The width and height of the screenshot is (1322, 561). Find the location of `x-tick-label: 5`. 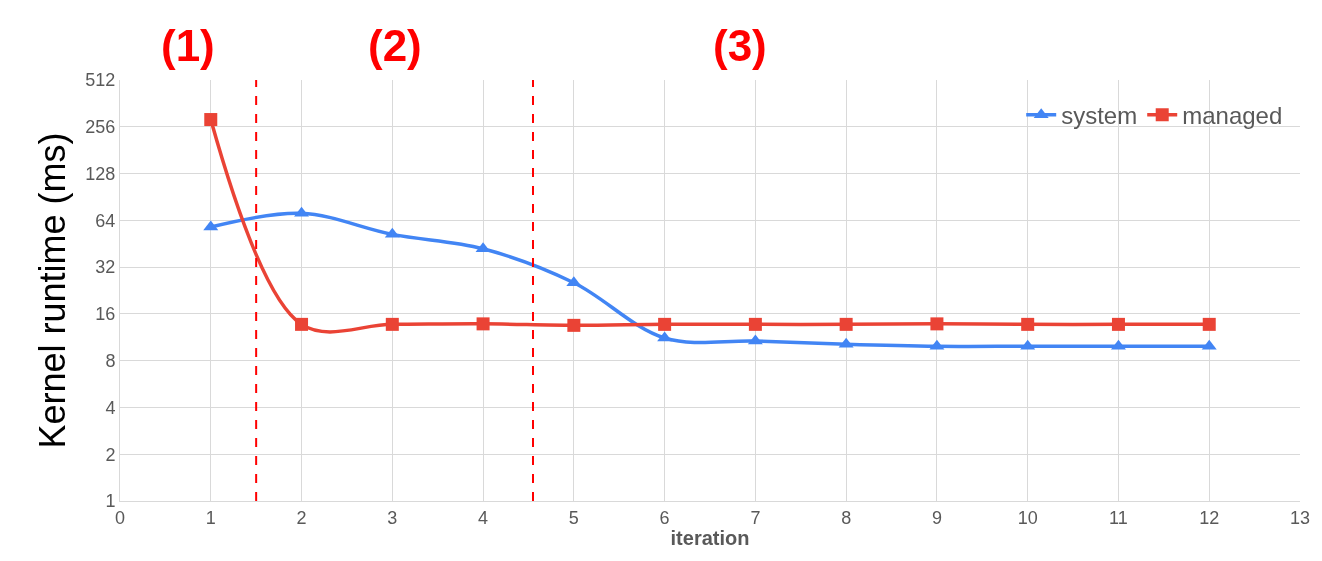

x-tick-label: 5 is located at coordinates (573, 517).